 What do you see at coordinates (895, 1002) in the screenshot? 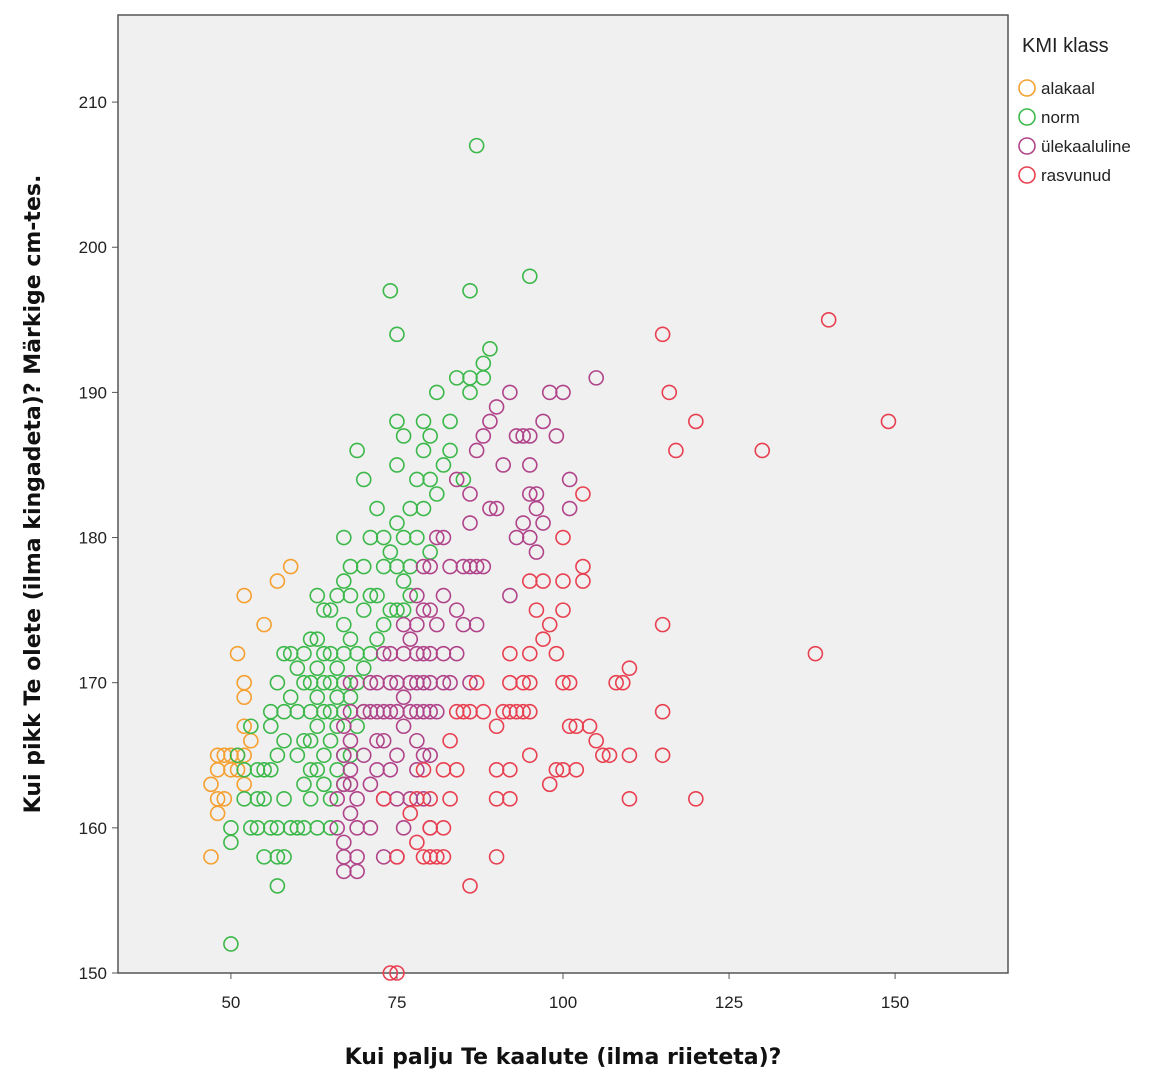
I see `x-tick-label: 150` at bounding box center [895, 1002].